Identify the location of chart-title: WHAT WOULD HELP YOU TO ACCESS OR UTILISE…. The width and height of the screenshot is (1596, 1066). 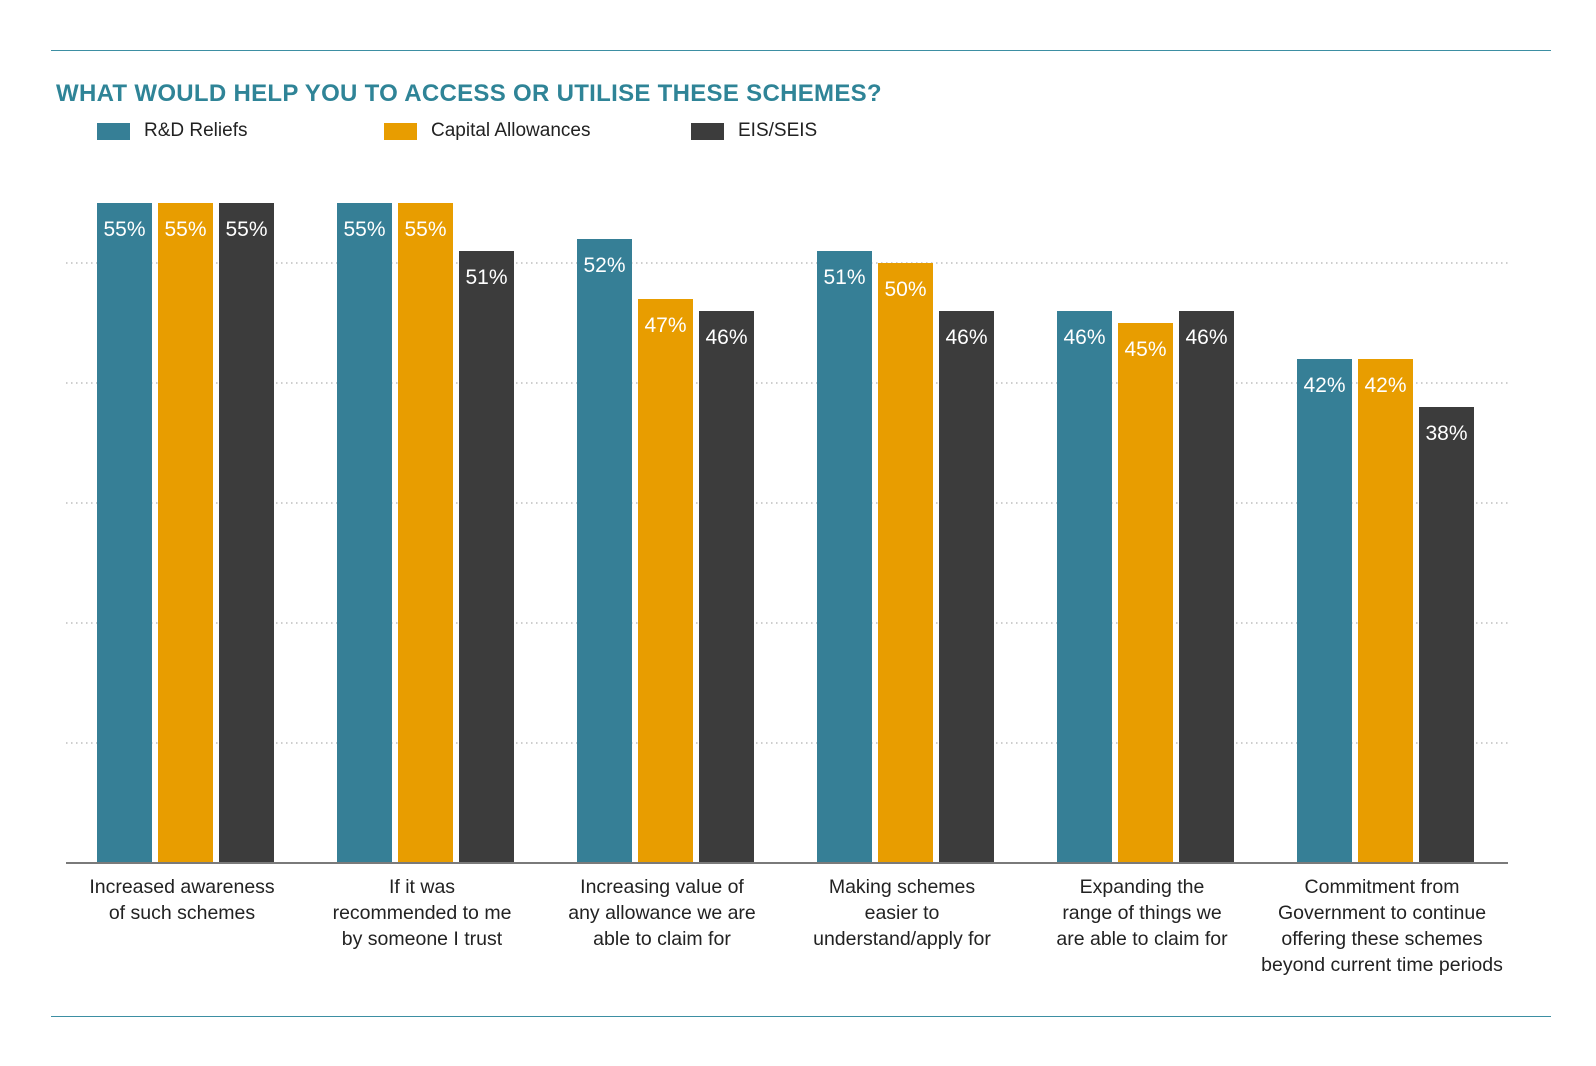
(469, 93).